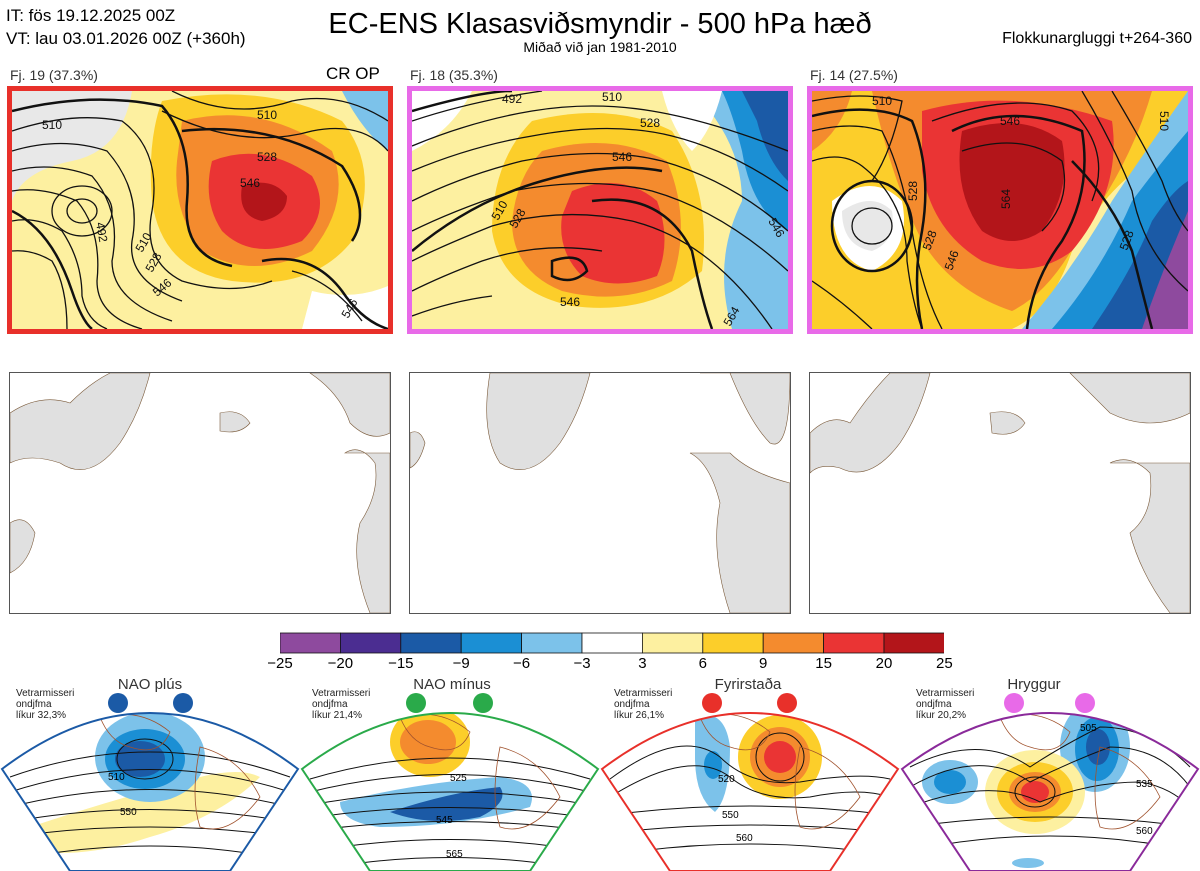 The width and height of the screenshot is (1200, 871). I want to click on negative-anomaly-west-core, so click(950, 782).